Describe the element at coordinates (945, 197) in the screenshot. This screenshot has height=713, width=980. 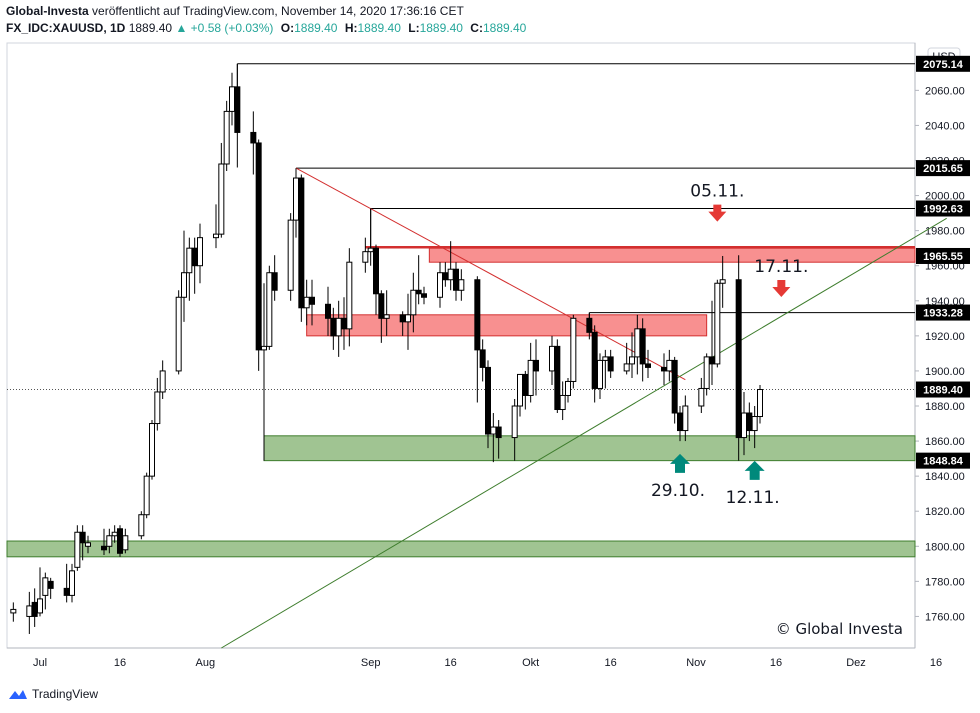
I see `y-tick-label: 2000.00` at that location.